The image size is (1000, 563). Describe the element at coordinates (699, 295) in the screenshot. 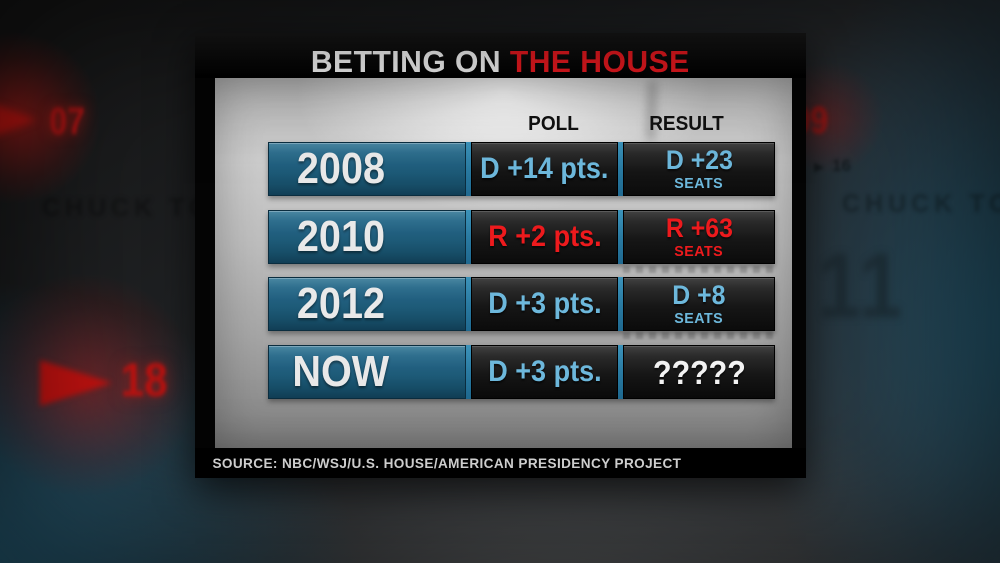

I see `result-value: D +8` at that location.